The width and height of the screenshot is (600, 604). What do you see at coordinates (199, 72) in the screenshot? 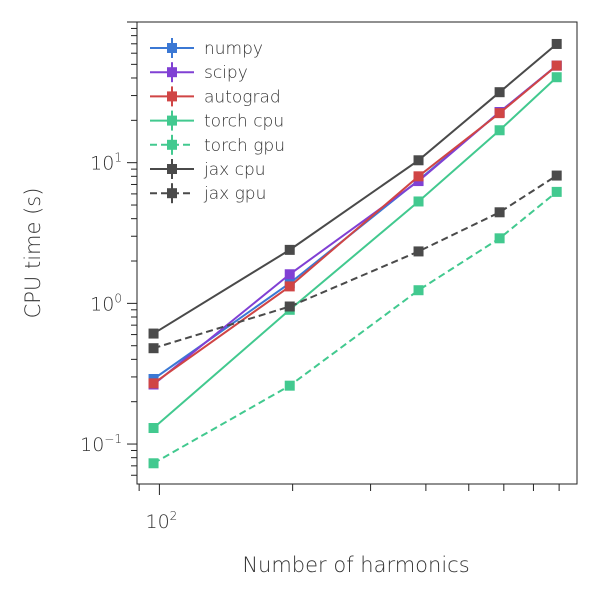
I see `legend-entry: scipy` at bounding box center [199, 72].